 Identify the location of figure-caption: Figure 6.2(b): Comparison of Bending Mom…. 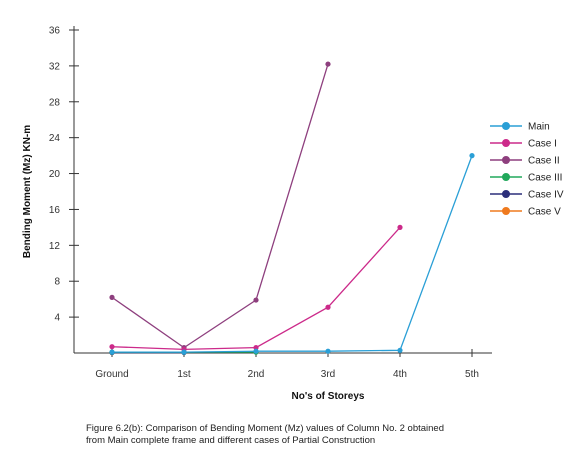
(316, 435).